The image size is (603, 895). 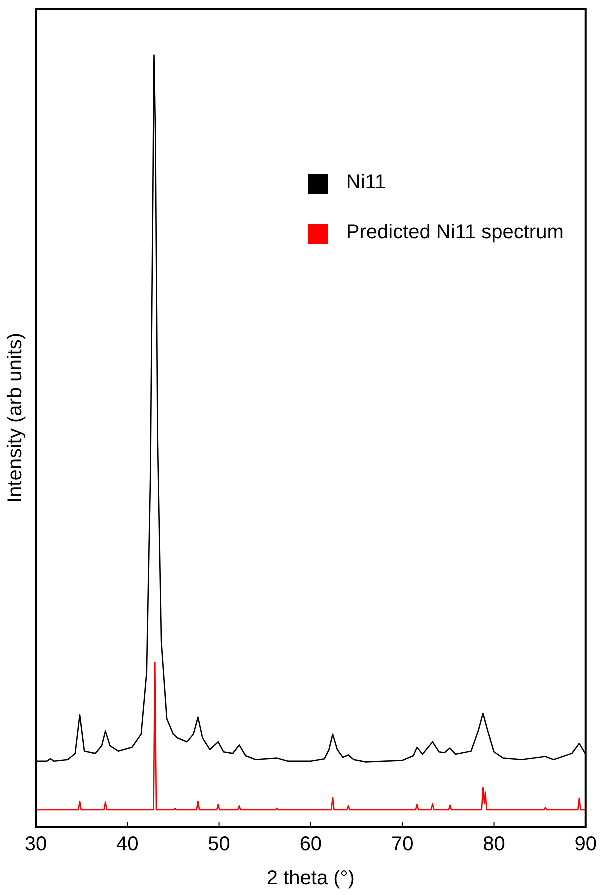 What do you see at coordinates (585, 845) in the screenshot?
I see `x-tick-label: 90` at bounding box center [585, 845].